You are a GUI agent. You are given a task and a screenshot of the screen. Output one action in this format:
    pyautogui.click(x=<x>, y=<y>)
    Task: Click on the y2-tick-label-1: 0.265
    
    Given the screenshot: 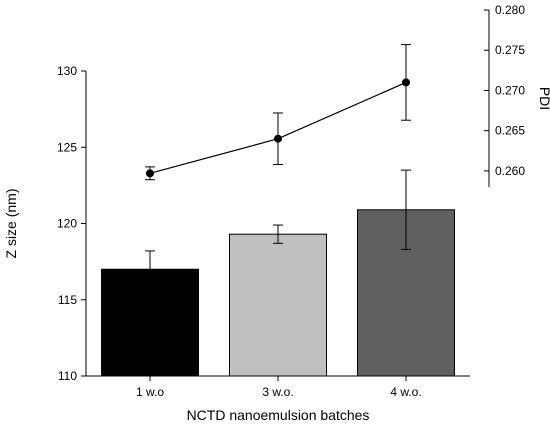 What is the action you would take?
    pyautogui.click(x=510, y=131)
    